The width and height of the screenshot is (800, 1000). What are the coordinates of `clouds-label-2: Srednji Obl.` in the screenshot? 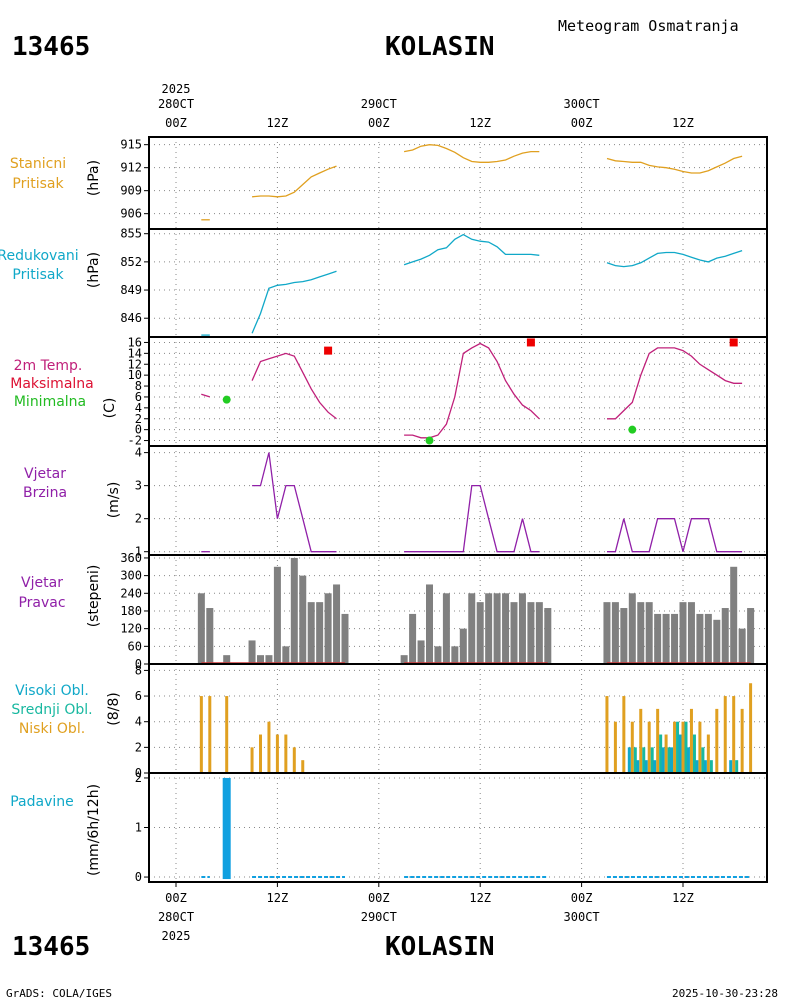 It's located at (51, 710).